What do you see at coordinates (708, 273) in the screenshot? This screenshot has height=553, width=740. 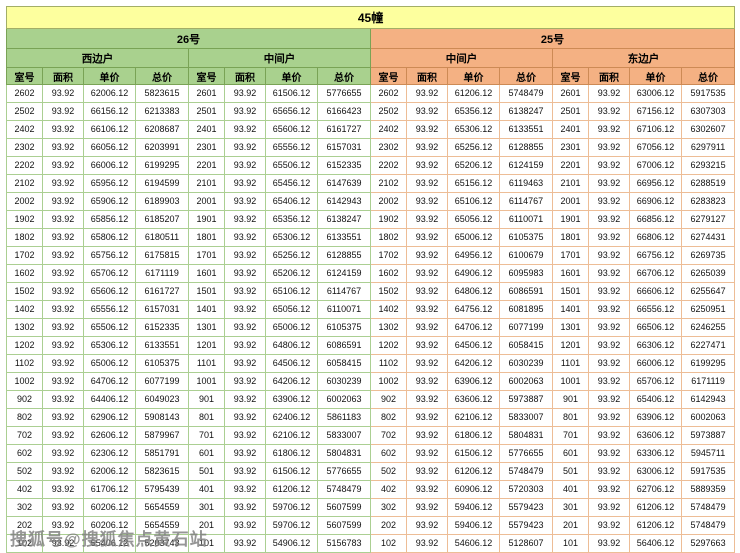 I see `table-cell: 6265039` at bounding box center [708, 273].